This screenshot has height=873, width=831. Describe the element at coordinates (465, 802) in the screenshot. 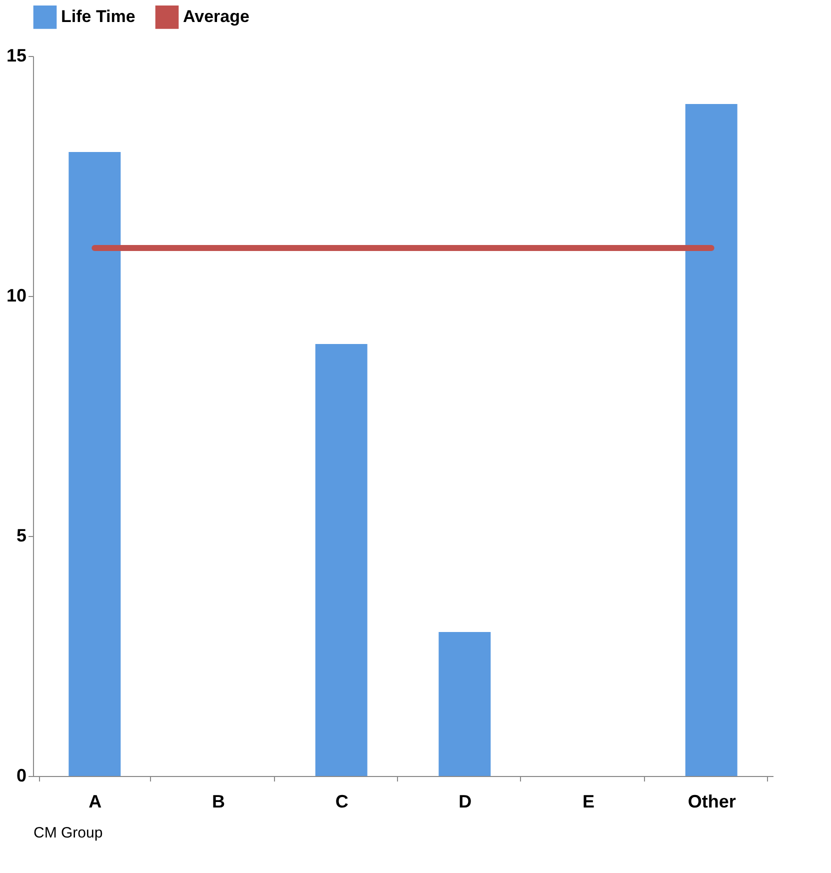

I see `x-tick-label: D` at that location.